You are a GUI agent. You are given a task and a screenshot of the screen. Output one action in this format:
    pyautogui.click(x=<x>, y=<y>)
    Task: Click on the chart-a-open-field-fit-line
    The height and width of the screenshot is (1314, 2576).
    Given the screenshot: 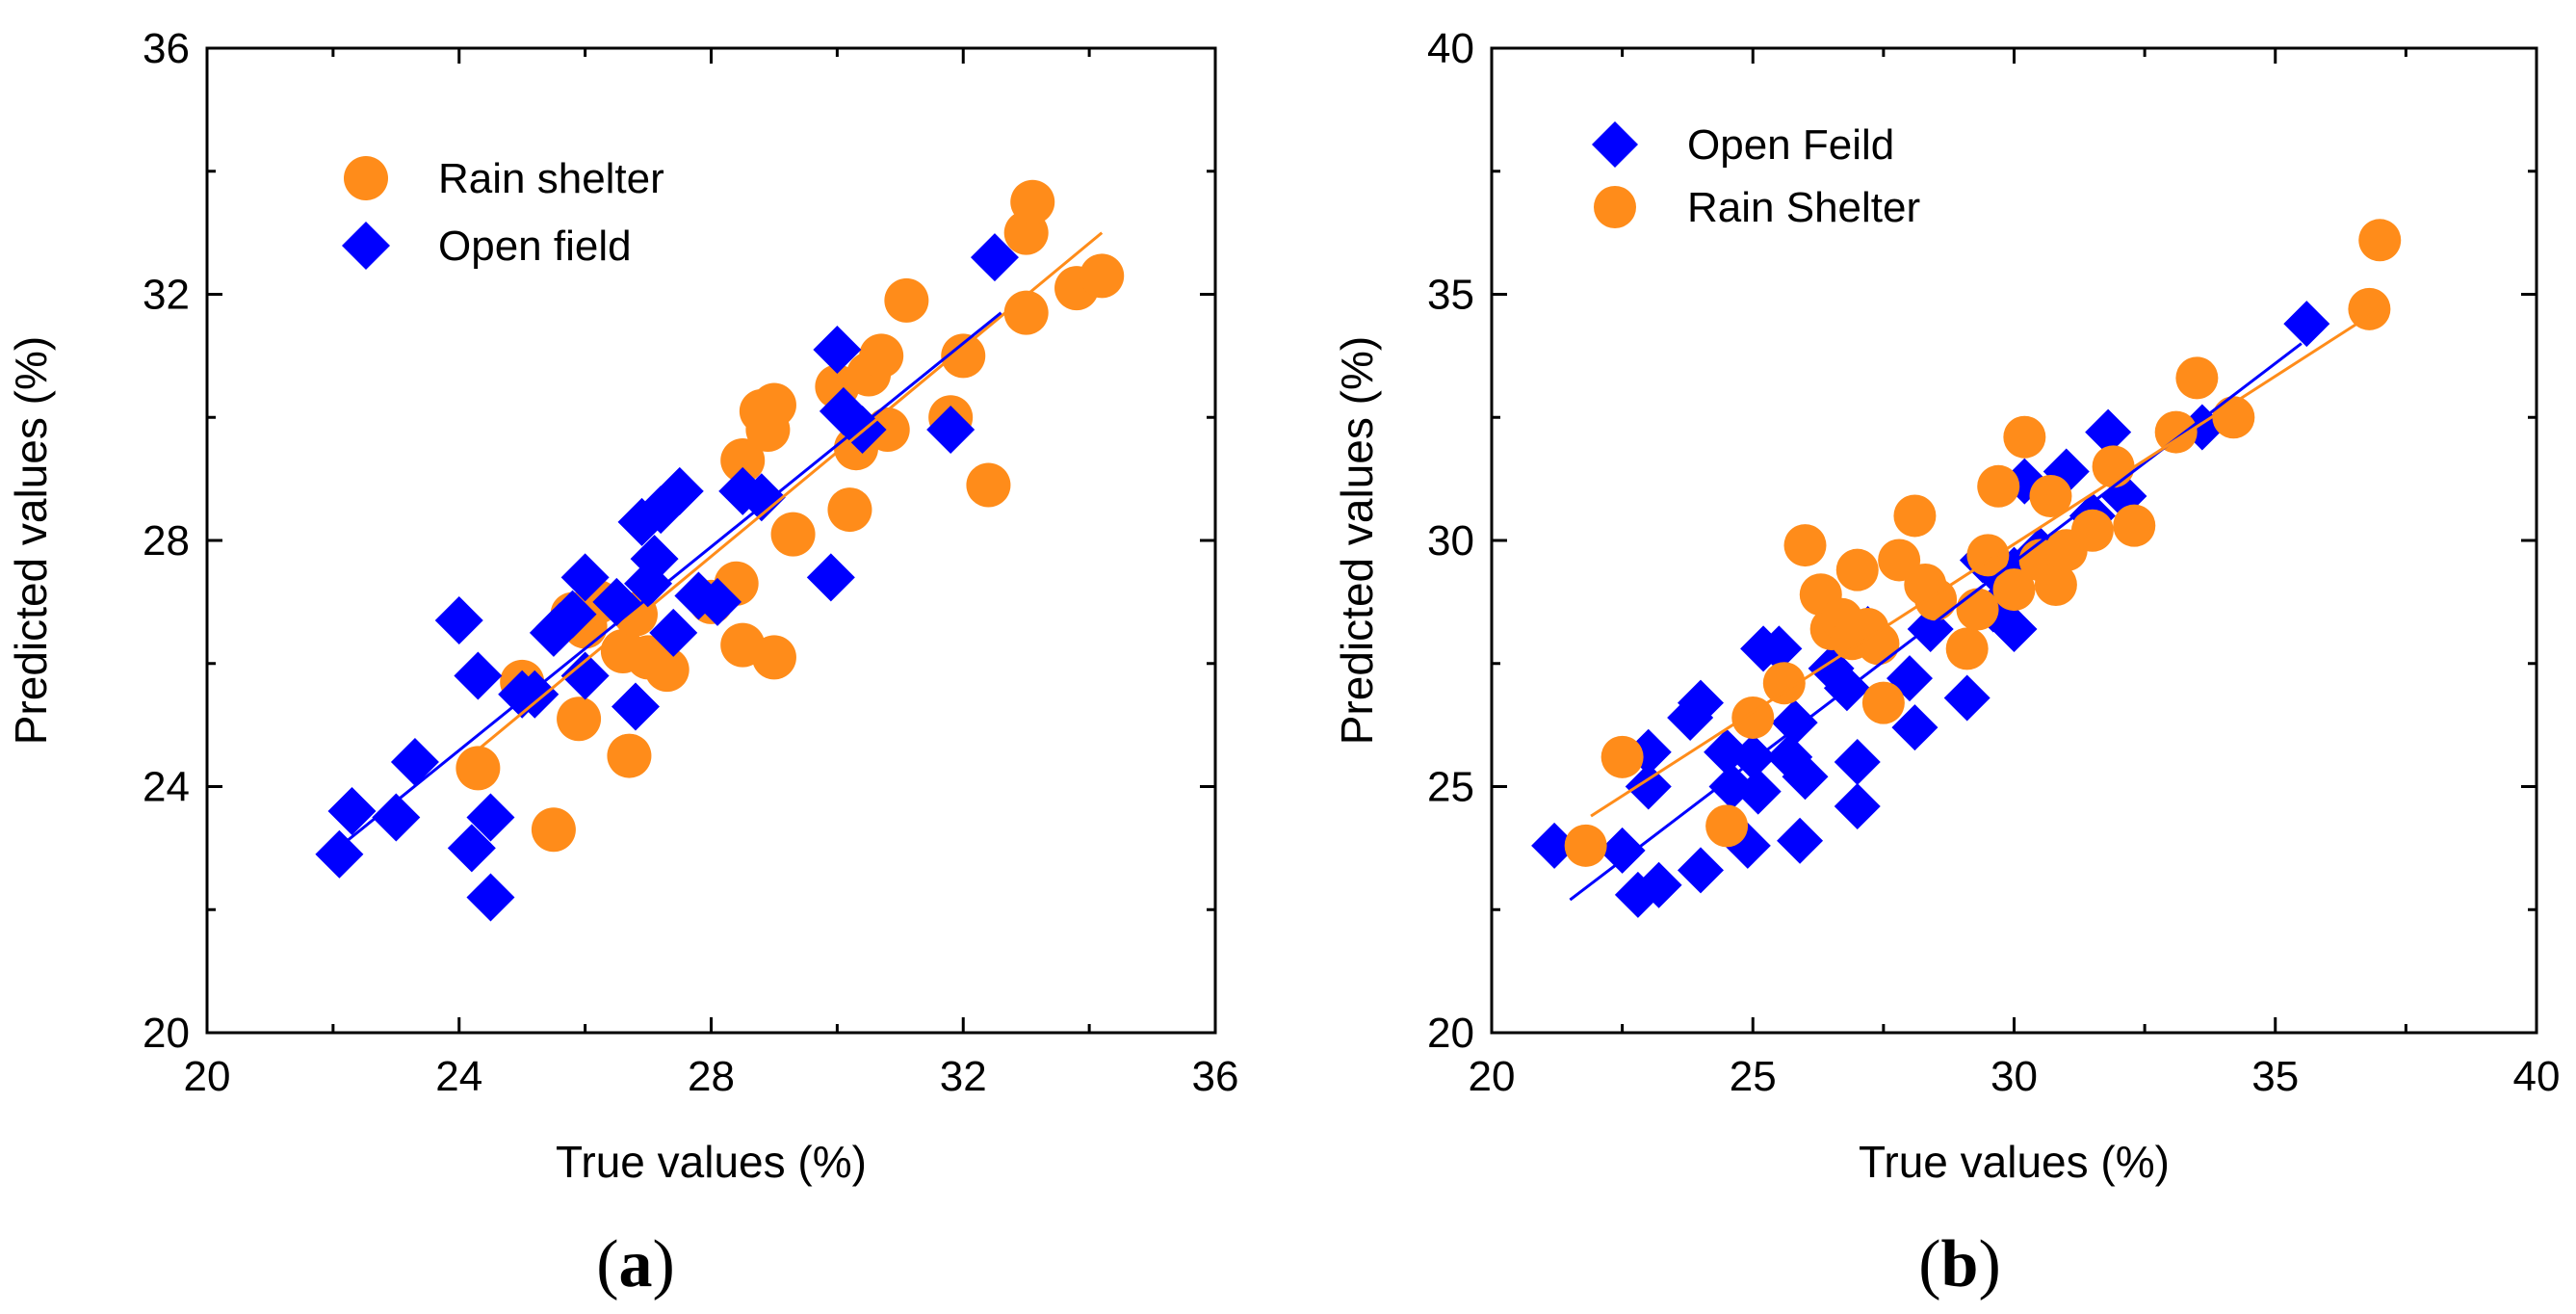 What is the action you would take?
    pyautogui.click(x=673, y=577)
    